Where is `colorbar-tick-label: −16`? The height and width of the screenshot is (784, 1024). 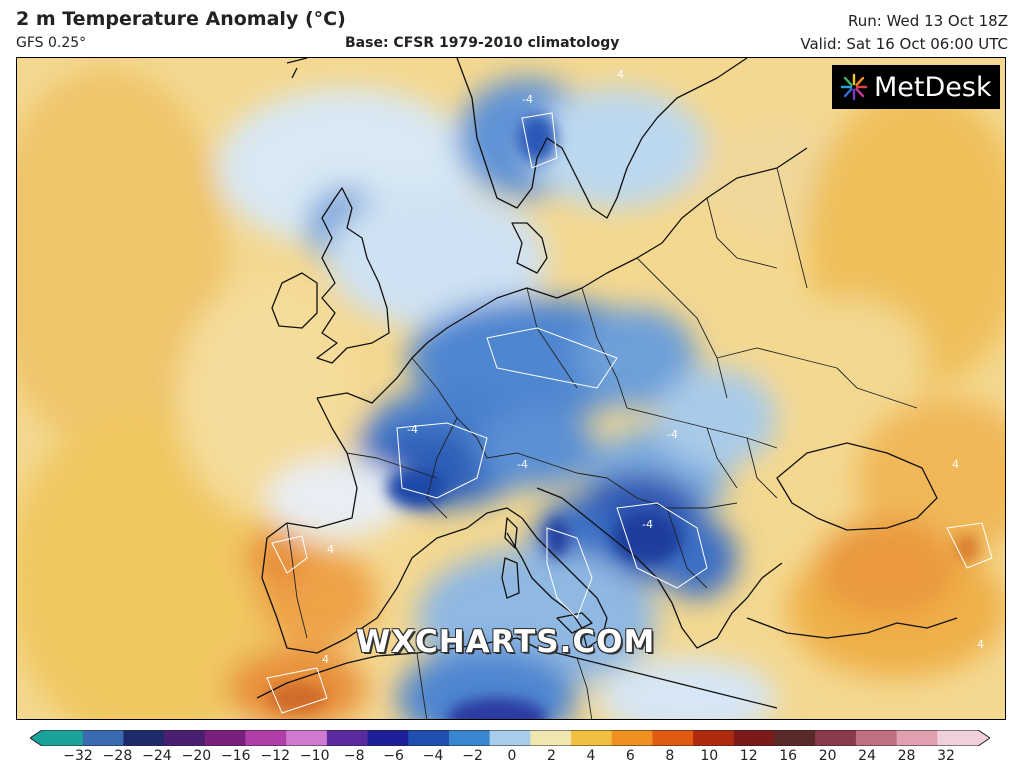 colorbar-tick-label: −16 is located at coordinates (236, 756).